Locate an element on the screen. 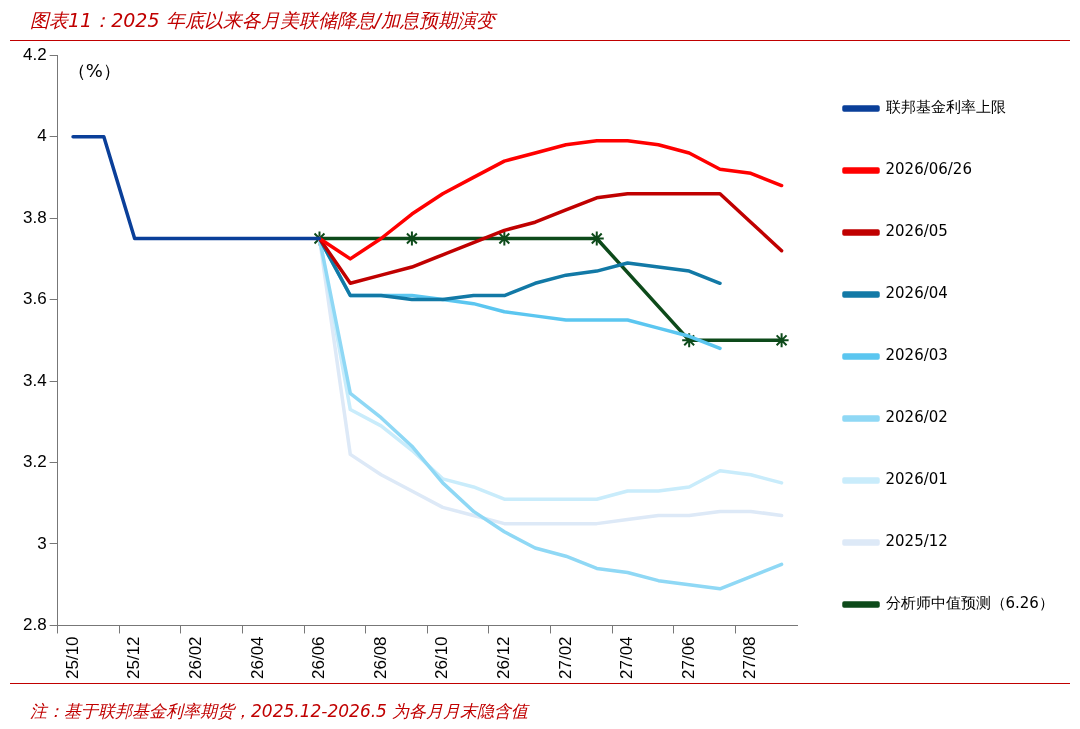  x-tick-label: 27/06 is located at coordinates (688, 658).